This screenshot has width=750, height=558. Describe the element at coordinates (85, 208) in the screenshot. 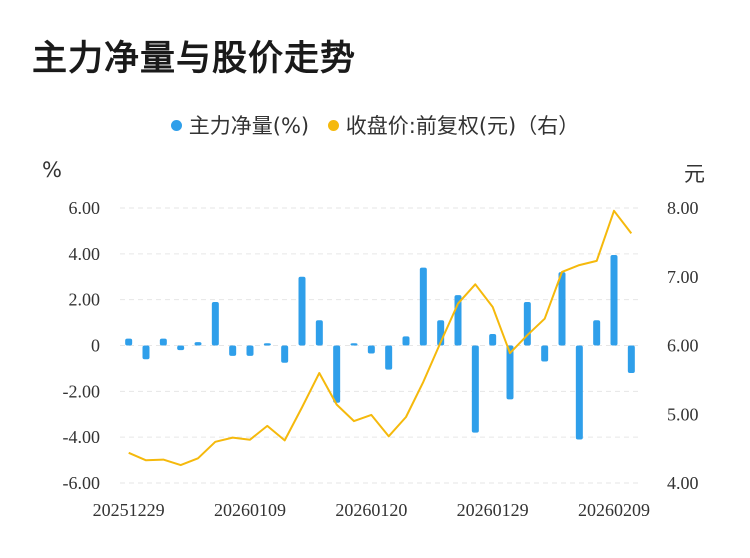

I see `left-axis-tick-label: 6.00` at that location.